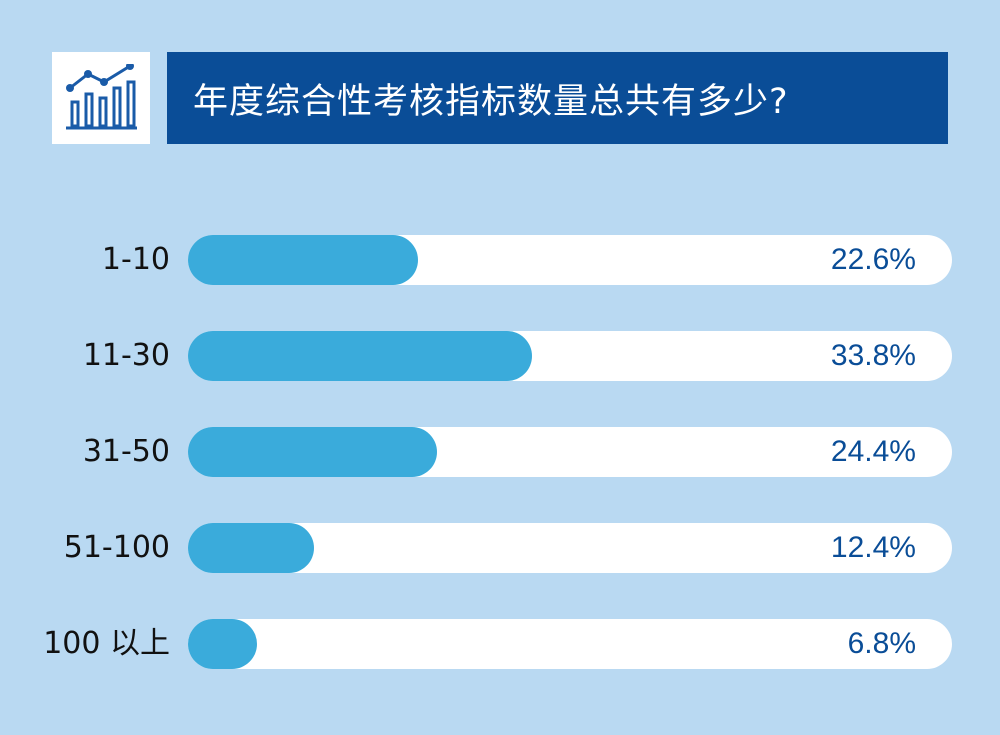 This screenshot has height=735, width=1000. Describe the element at coordinates (570, 644) in the screenshot. I see `bar-track: 6.8%` at that location.